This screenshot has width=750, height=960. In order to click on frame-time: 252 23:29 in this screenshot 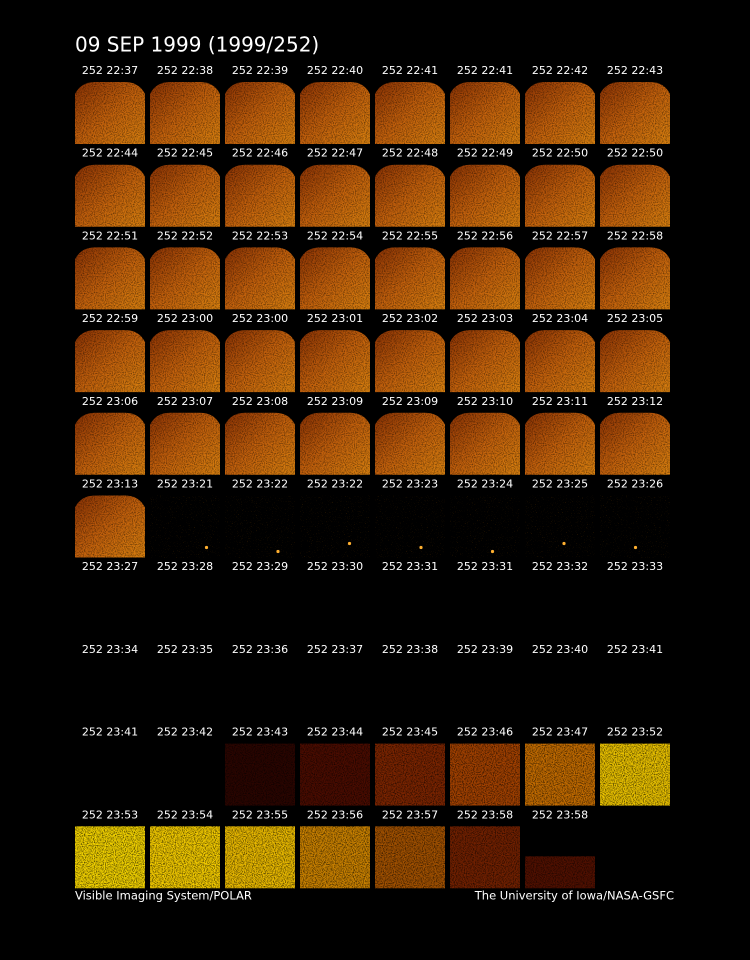, I will do `click(260, 566)`.